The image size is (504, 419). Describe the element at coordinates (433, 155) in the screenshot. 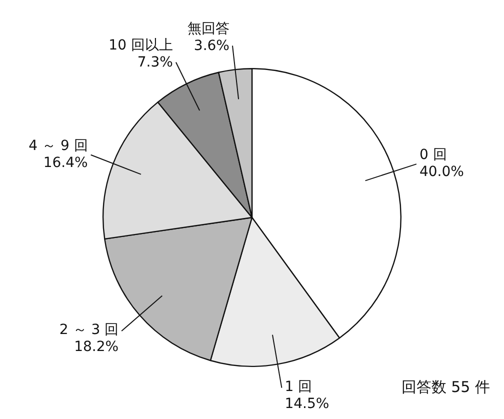

I see `slice-label: 0 回` at that location.